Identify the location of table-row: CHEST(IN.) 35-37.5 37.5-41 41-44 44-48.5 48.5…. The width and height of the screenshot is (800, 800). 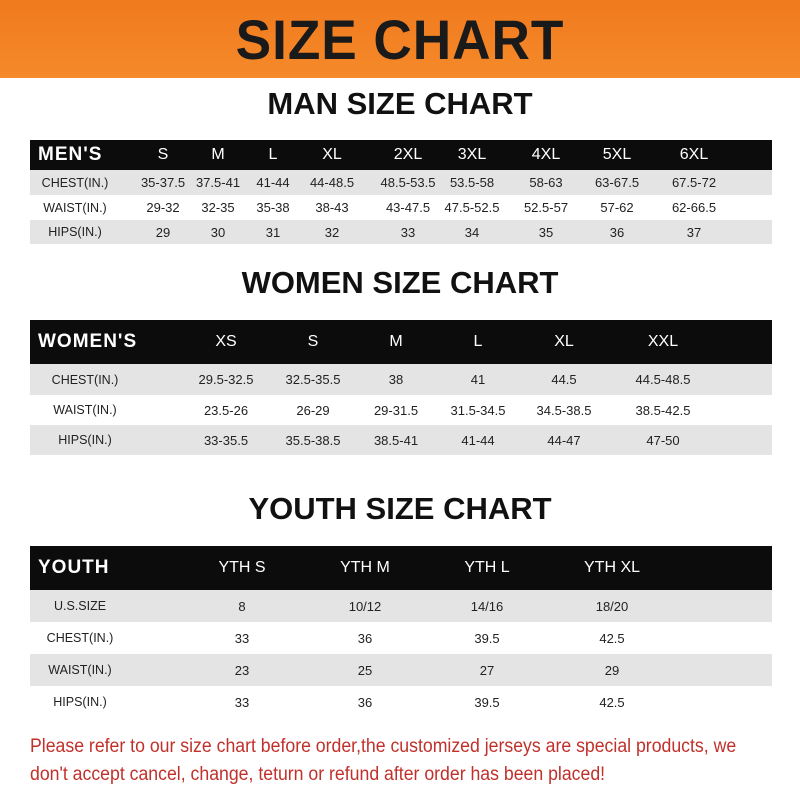
(401, 182).